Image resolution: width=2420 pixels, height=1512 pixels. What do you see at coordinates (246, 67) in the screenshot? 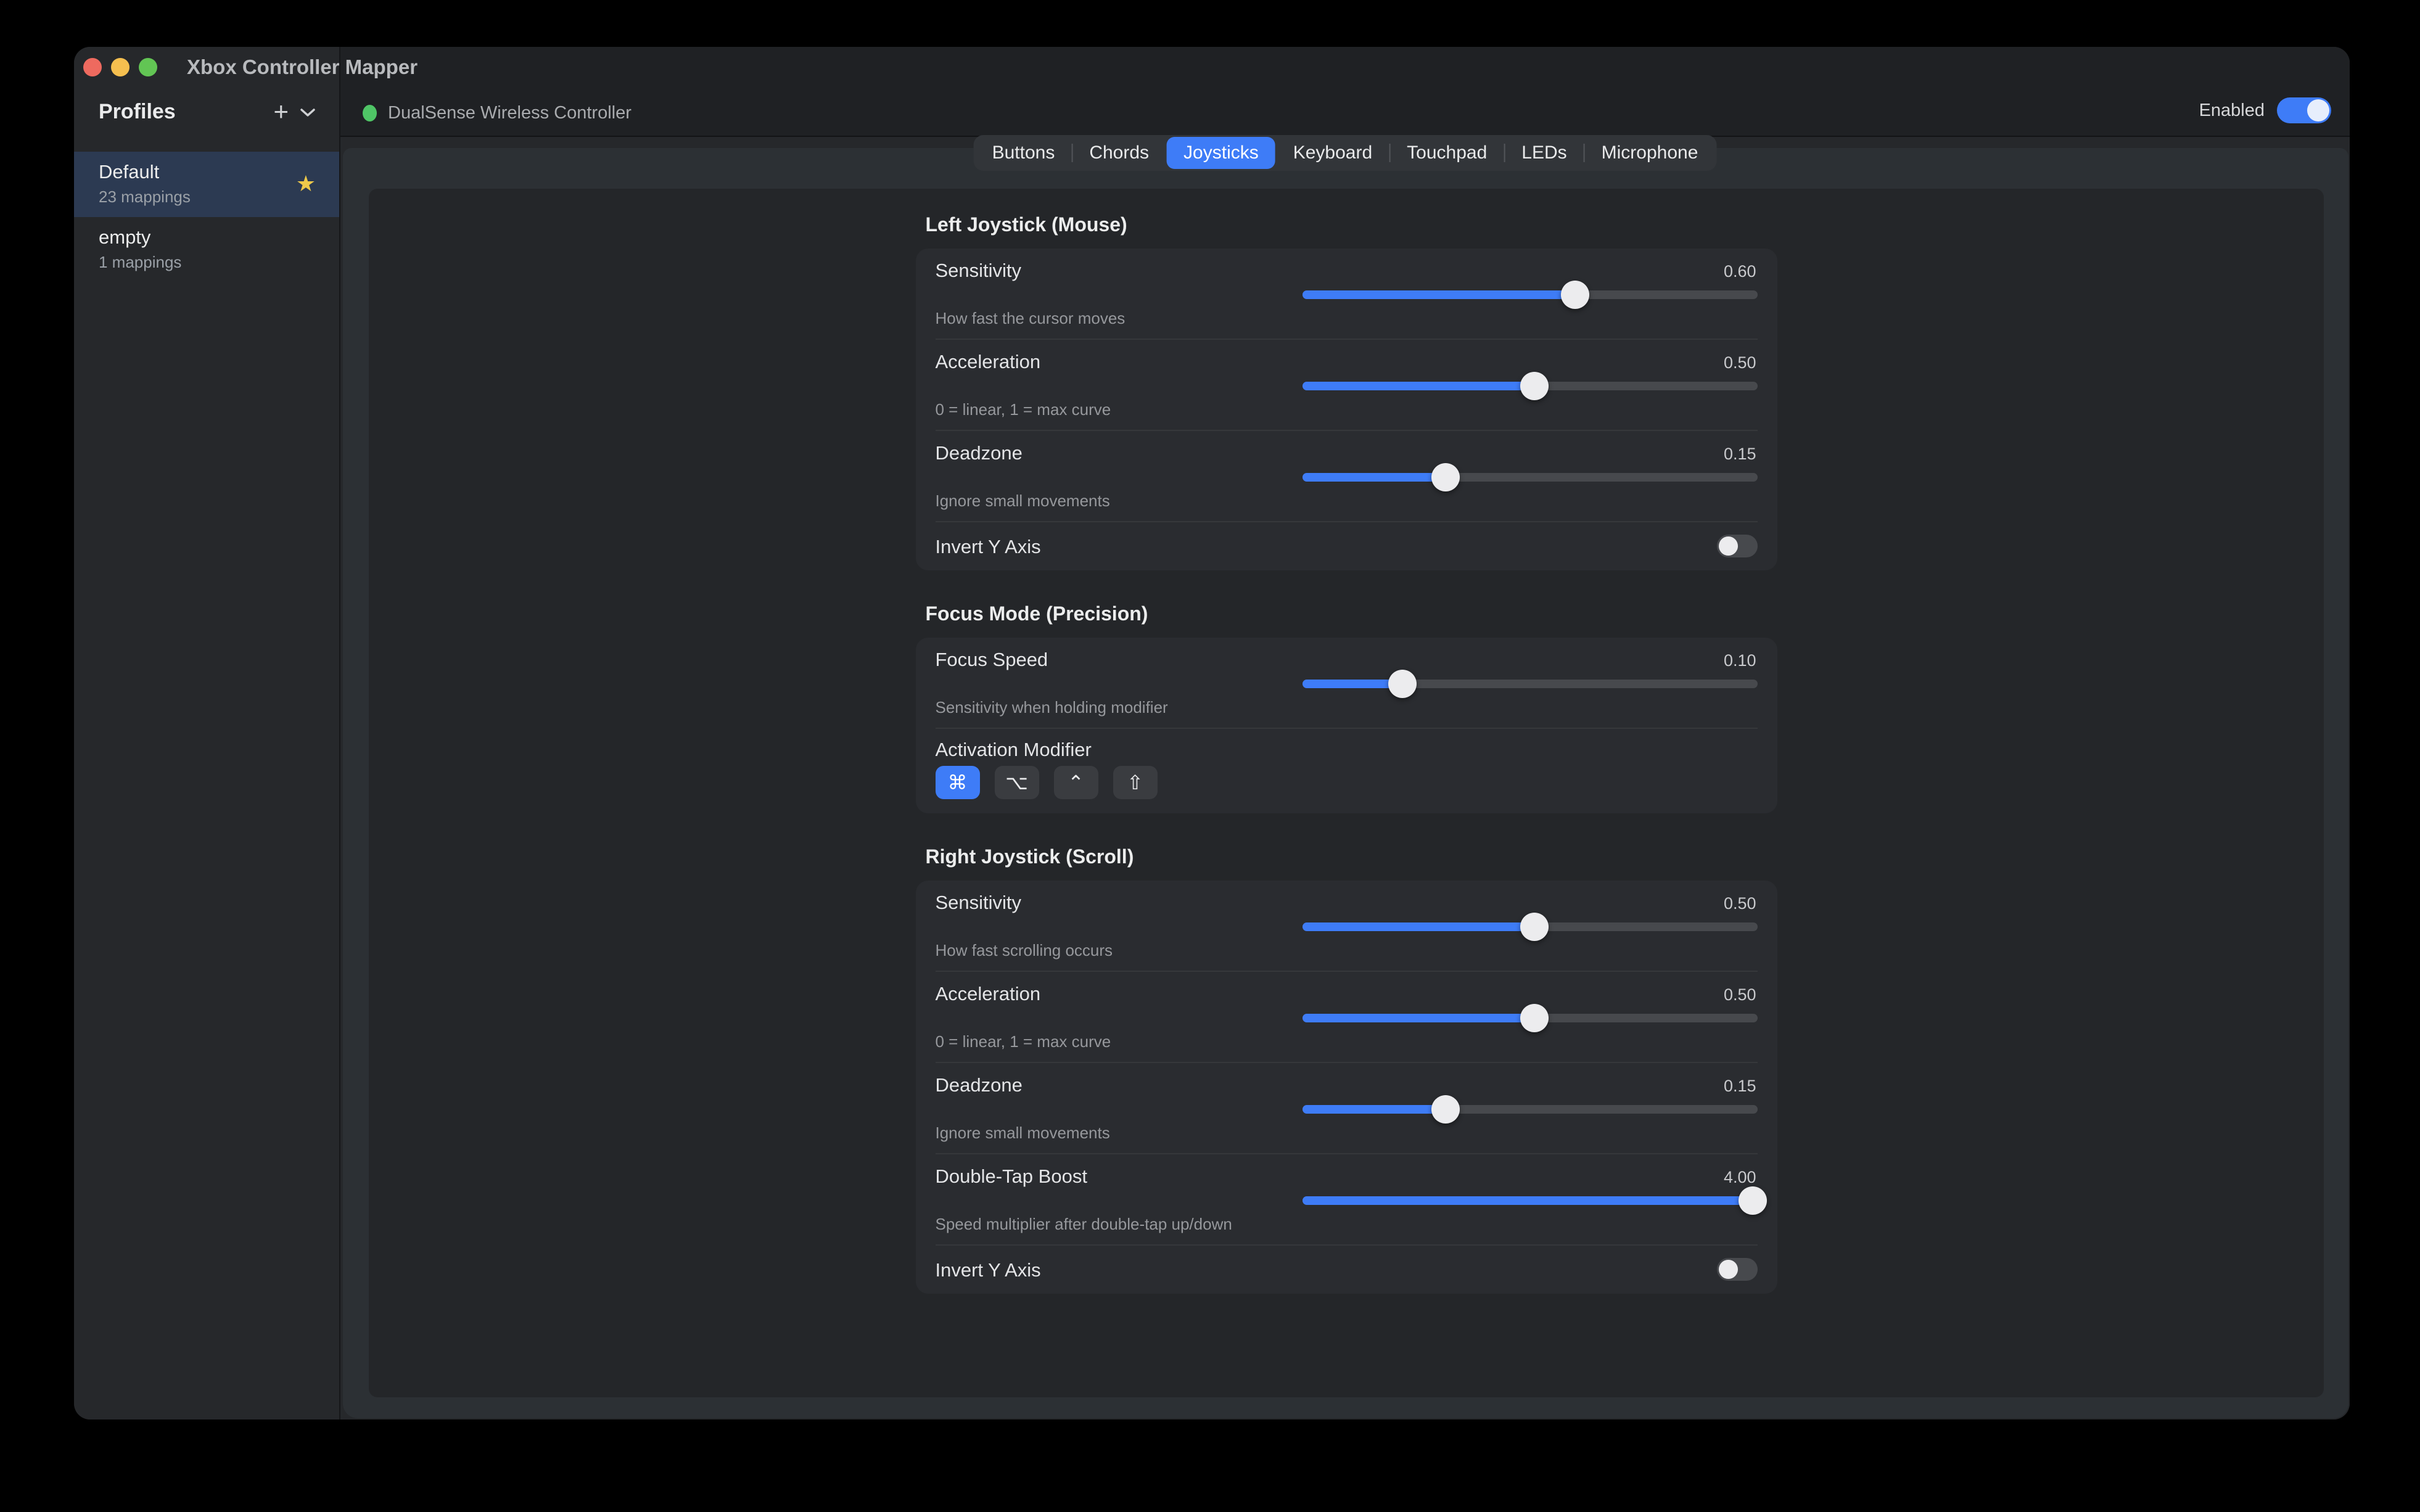
I see `titlebar: Xbox Controller Mapper` at bounding box center [246, 67].